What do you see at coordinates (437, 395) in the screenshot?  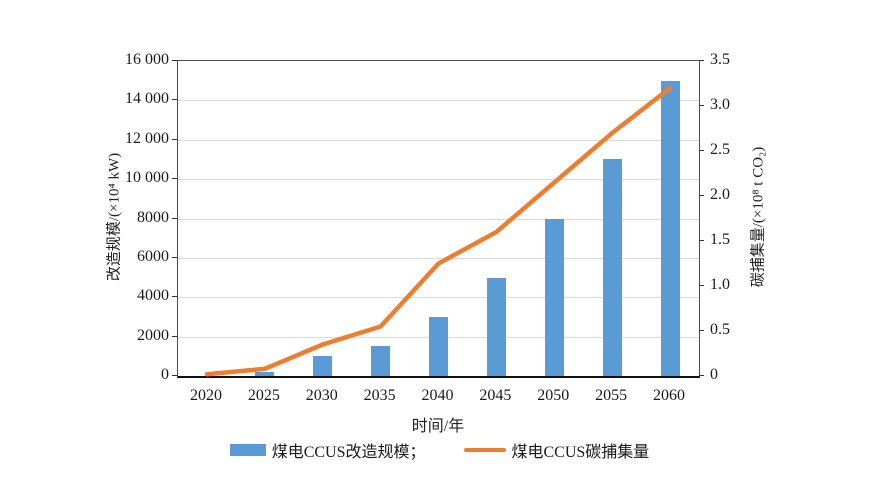 I see `x-axis-tick-label: 2040` at bounding box center [437, 395].